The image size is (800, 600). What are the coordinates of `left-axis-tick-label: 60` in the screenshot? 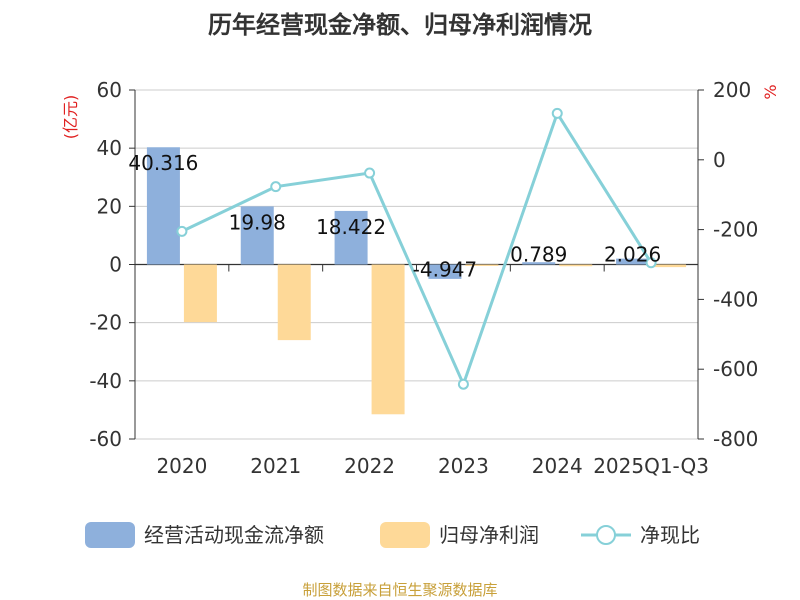 It's located at (109, 90).